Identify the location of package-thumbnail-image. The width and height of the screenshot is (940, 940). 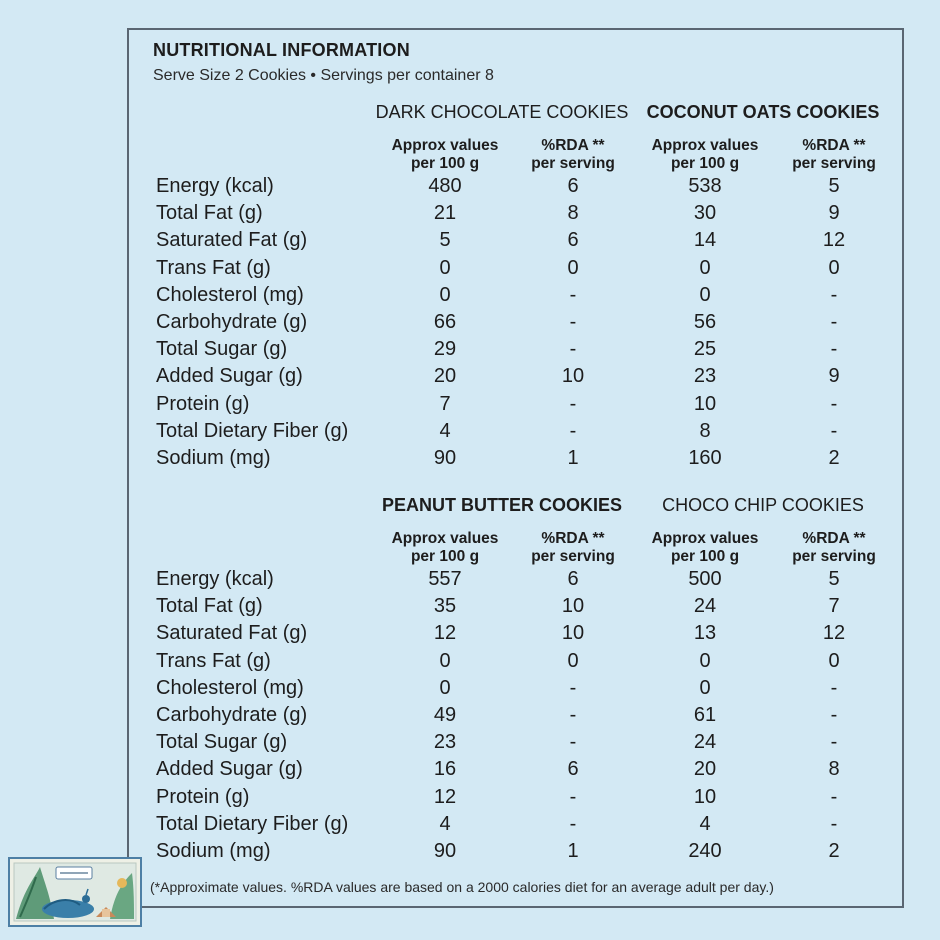
(75, 892).